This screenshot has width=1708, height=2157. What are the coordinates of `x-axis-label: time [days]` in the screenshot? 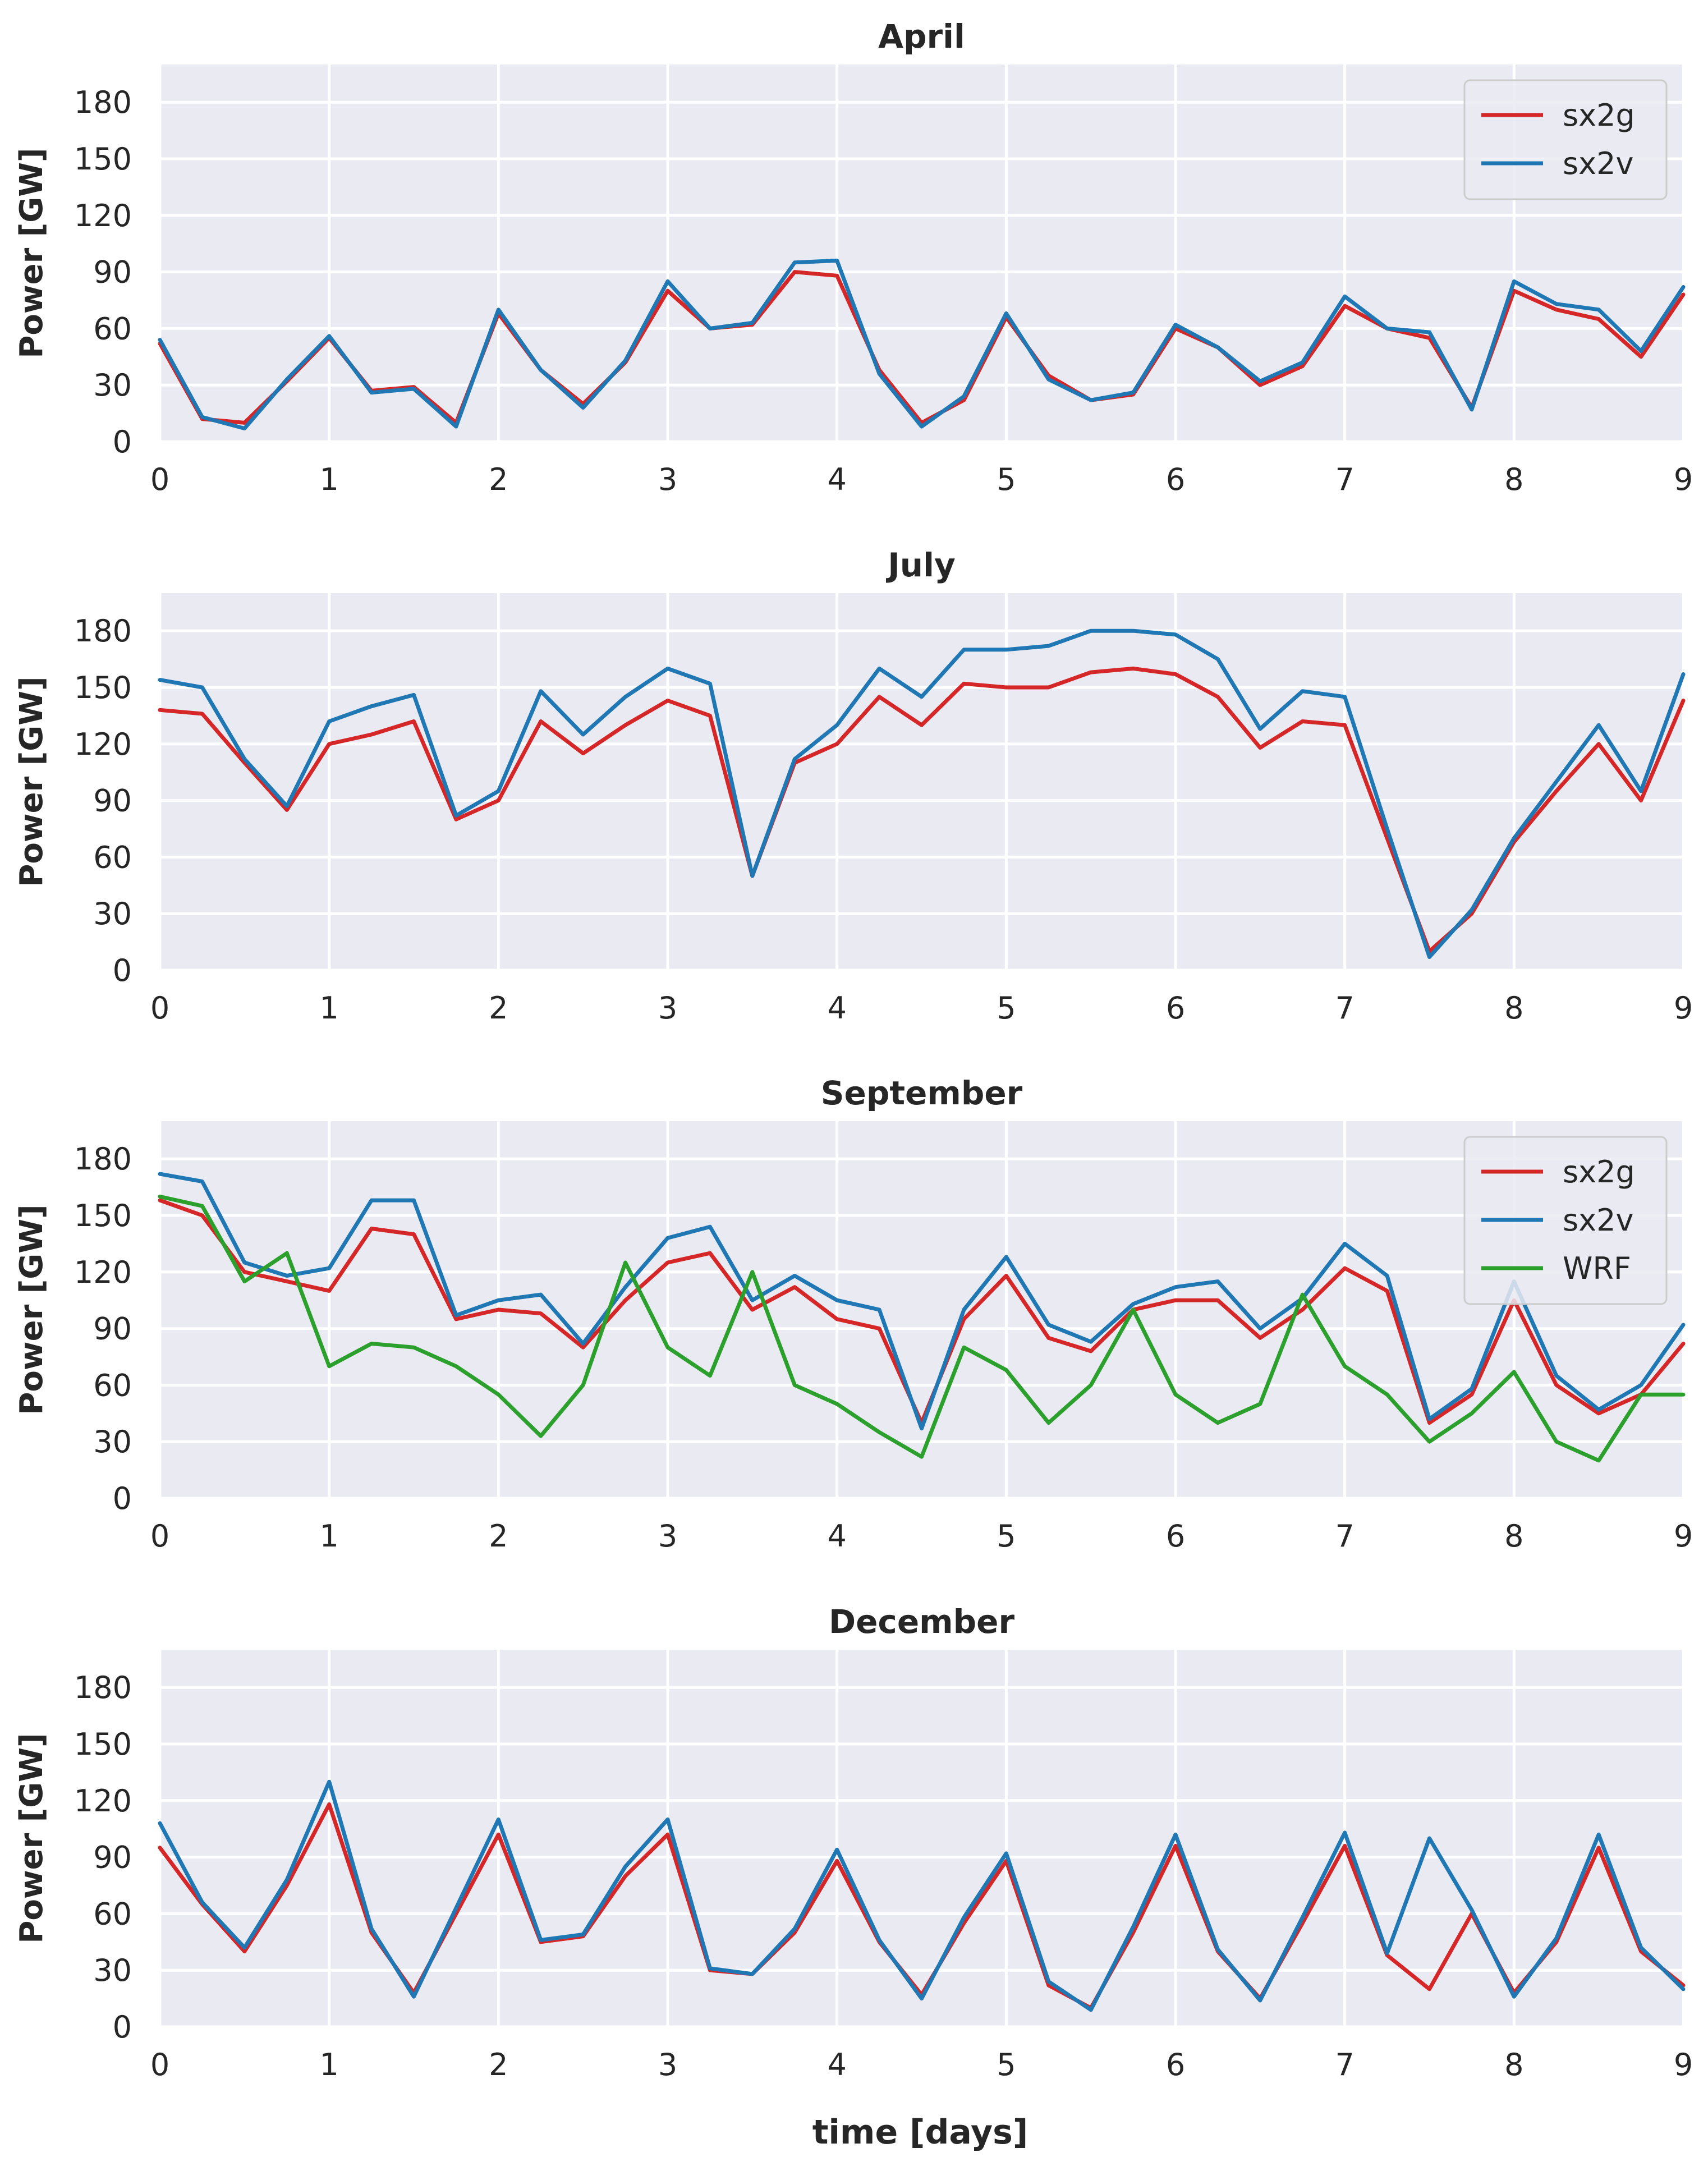 It's located at (921, 2132).